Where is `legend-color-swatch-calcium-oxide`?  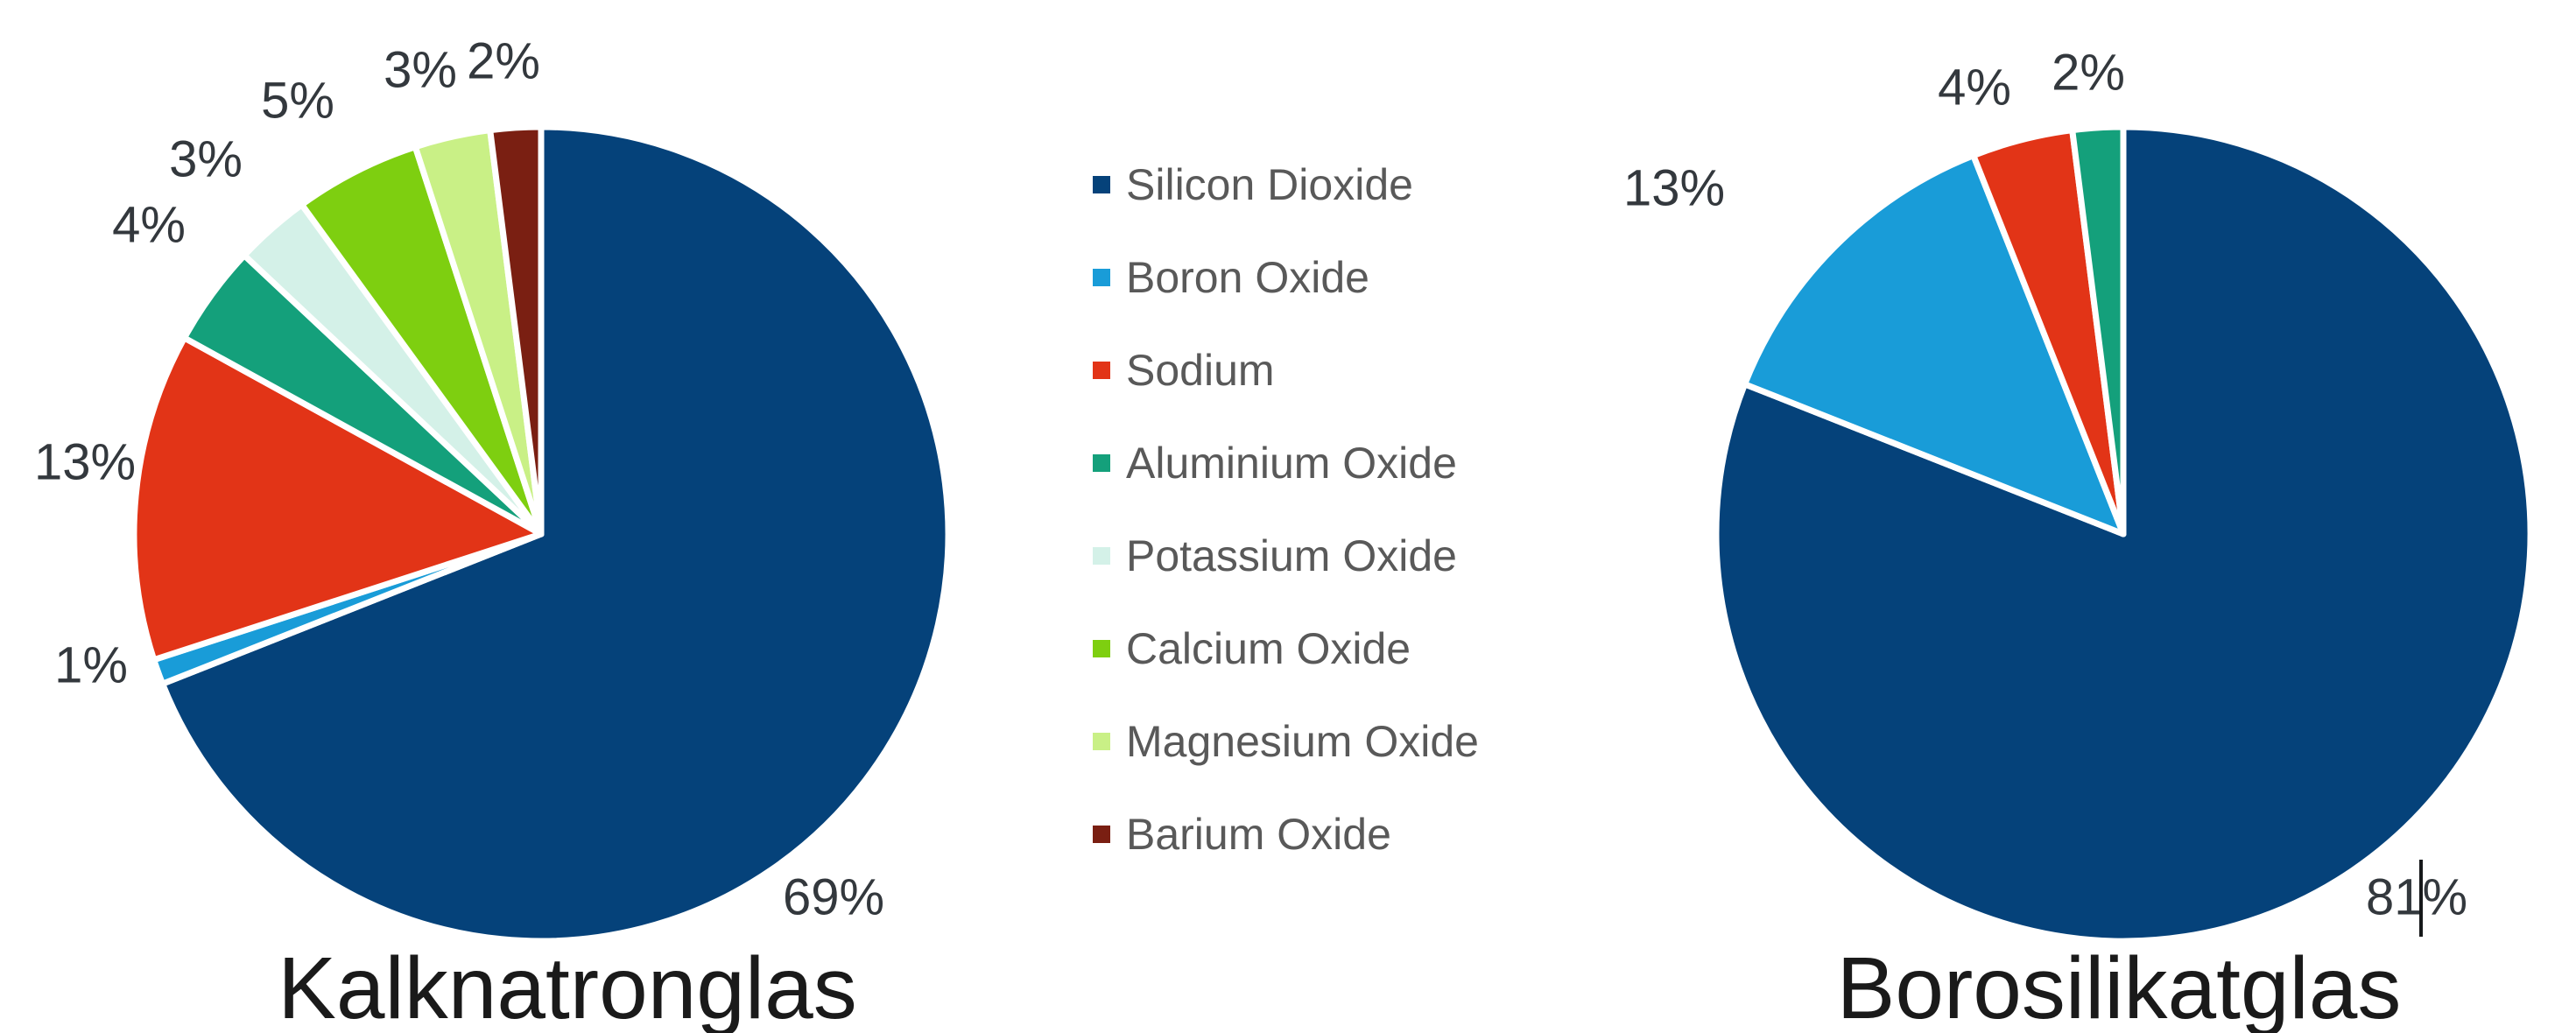
legend-color-swatch-calcium-oxide is located at coordinates (1101, 648).